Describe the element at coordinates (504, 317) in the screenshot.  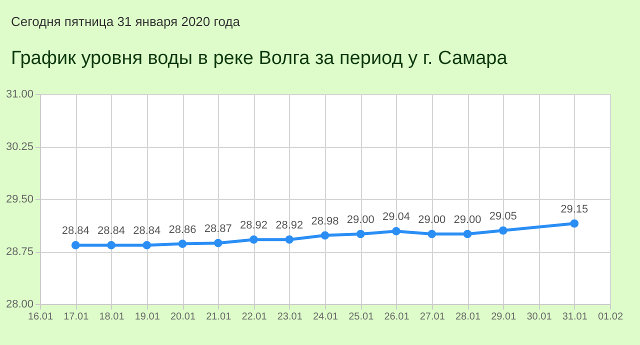
I see `x-tick-label: 29.01` at that location.